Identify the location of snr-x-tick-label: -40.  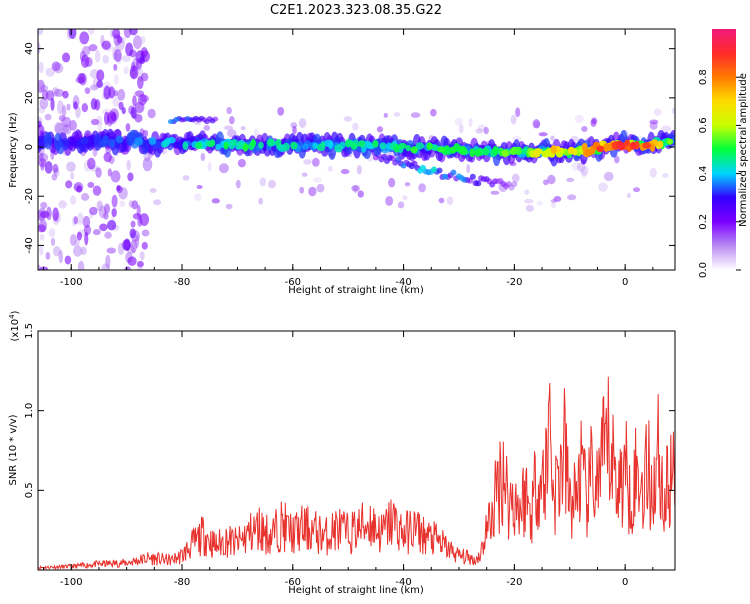
(403, 582).